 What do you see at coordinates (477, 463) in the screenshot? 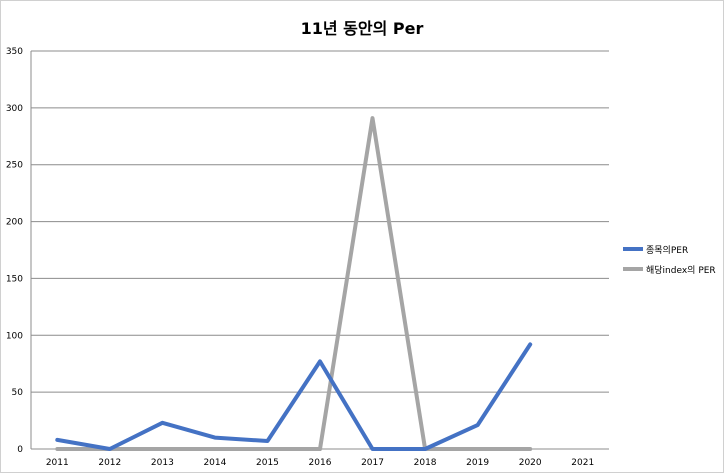
I see `x-tick-label-8: 2019` at bounding box center [477, 463].